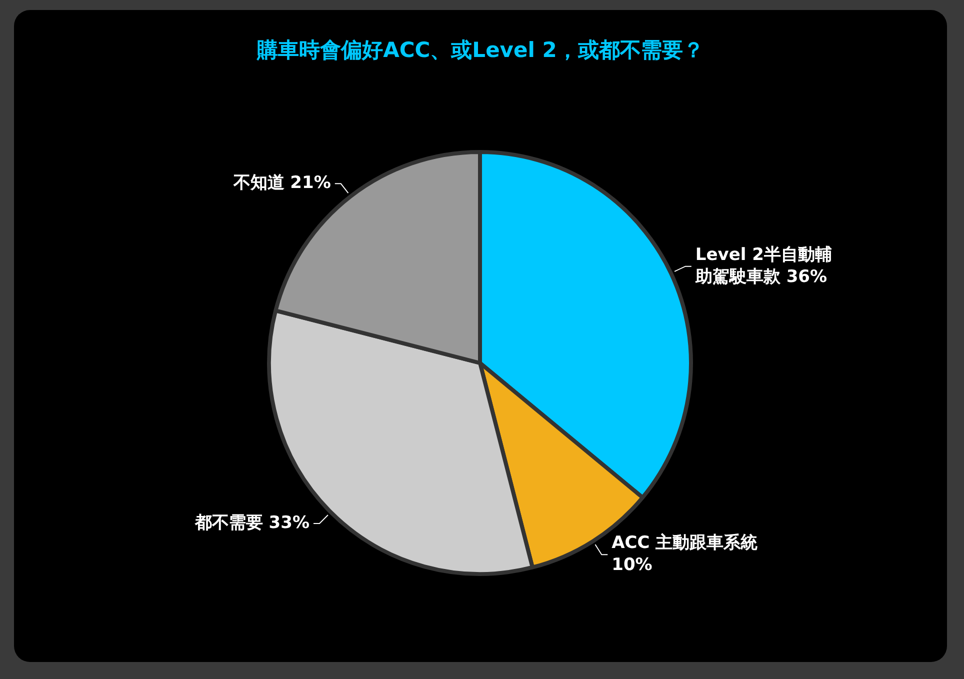  Describe the element at coordinates (281, 183) in the screenshot. I see `slice-label: 不知道 21%` at that location.